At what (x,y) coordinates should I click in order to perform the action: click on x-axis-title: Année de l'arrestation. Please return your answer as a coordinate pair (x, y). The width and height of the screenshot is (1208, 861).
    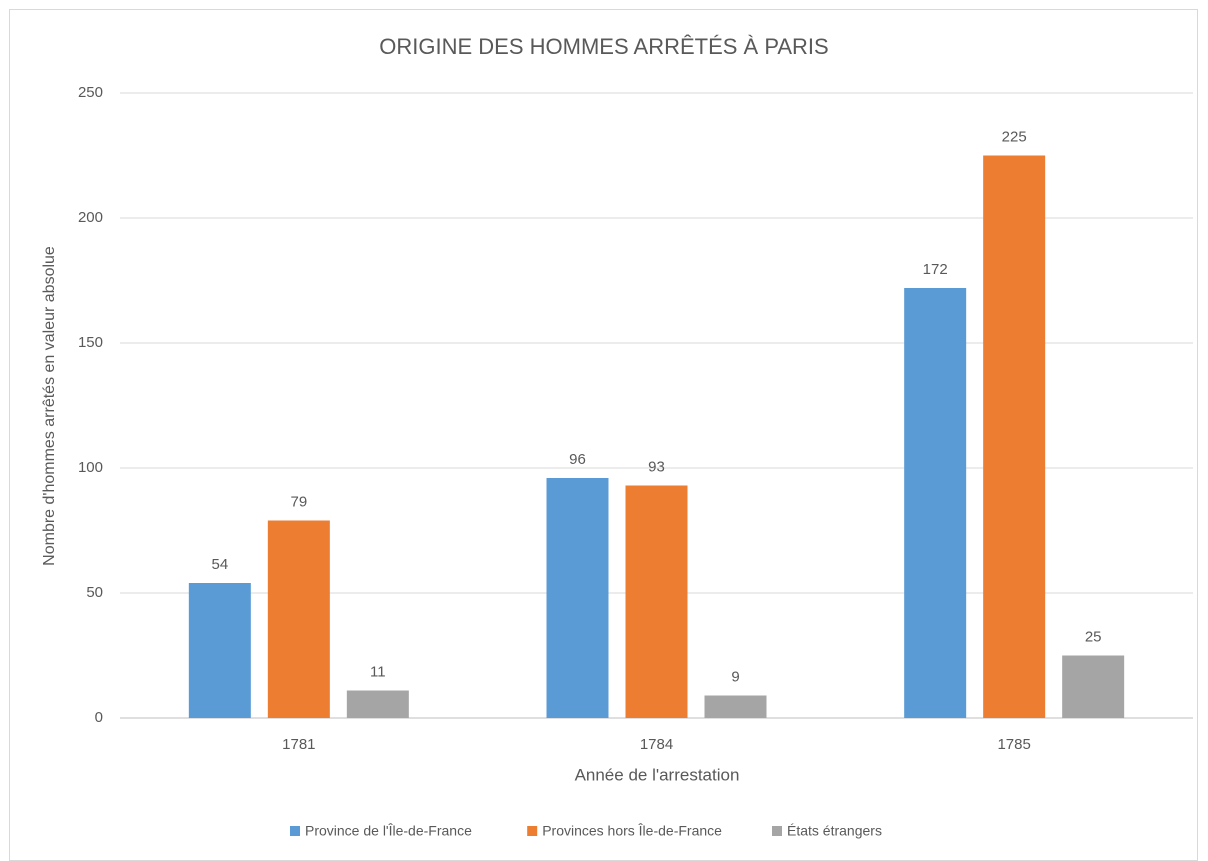
    Looking at the image, I should click on (657, 774).